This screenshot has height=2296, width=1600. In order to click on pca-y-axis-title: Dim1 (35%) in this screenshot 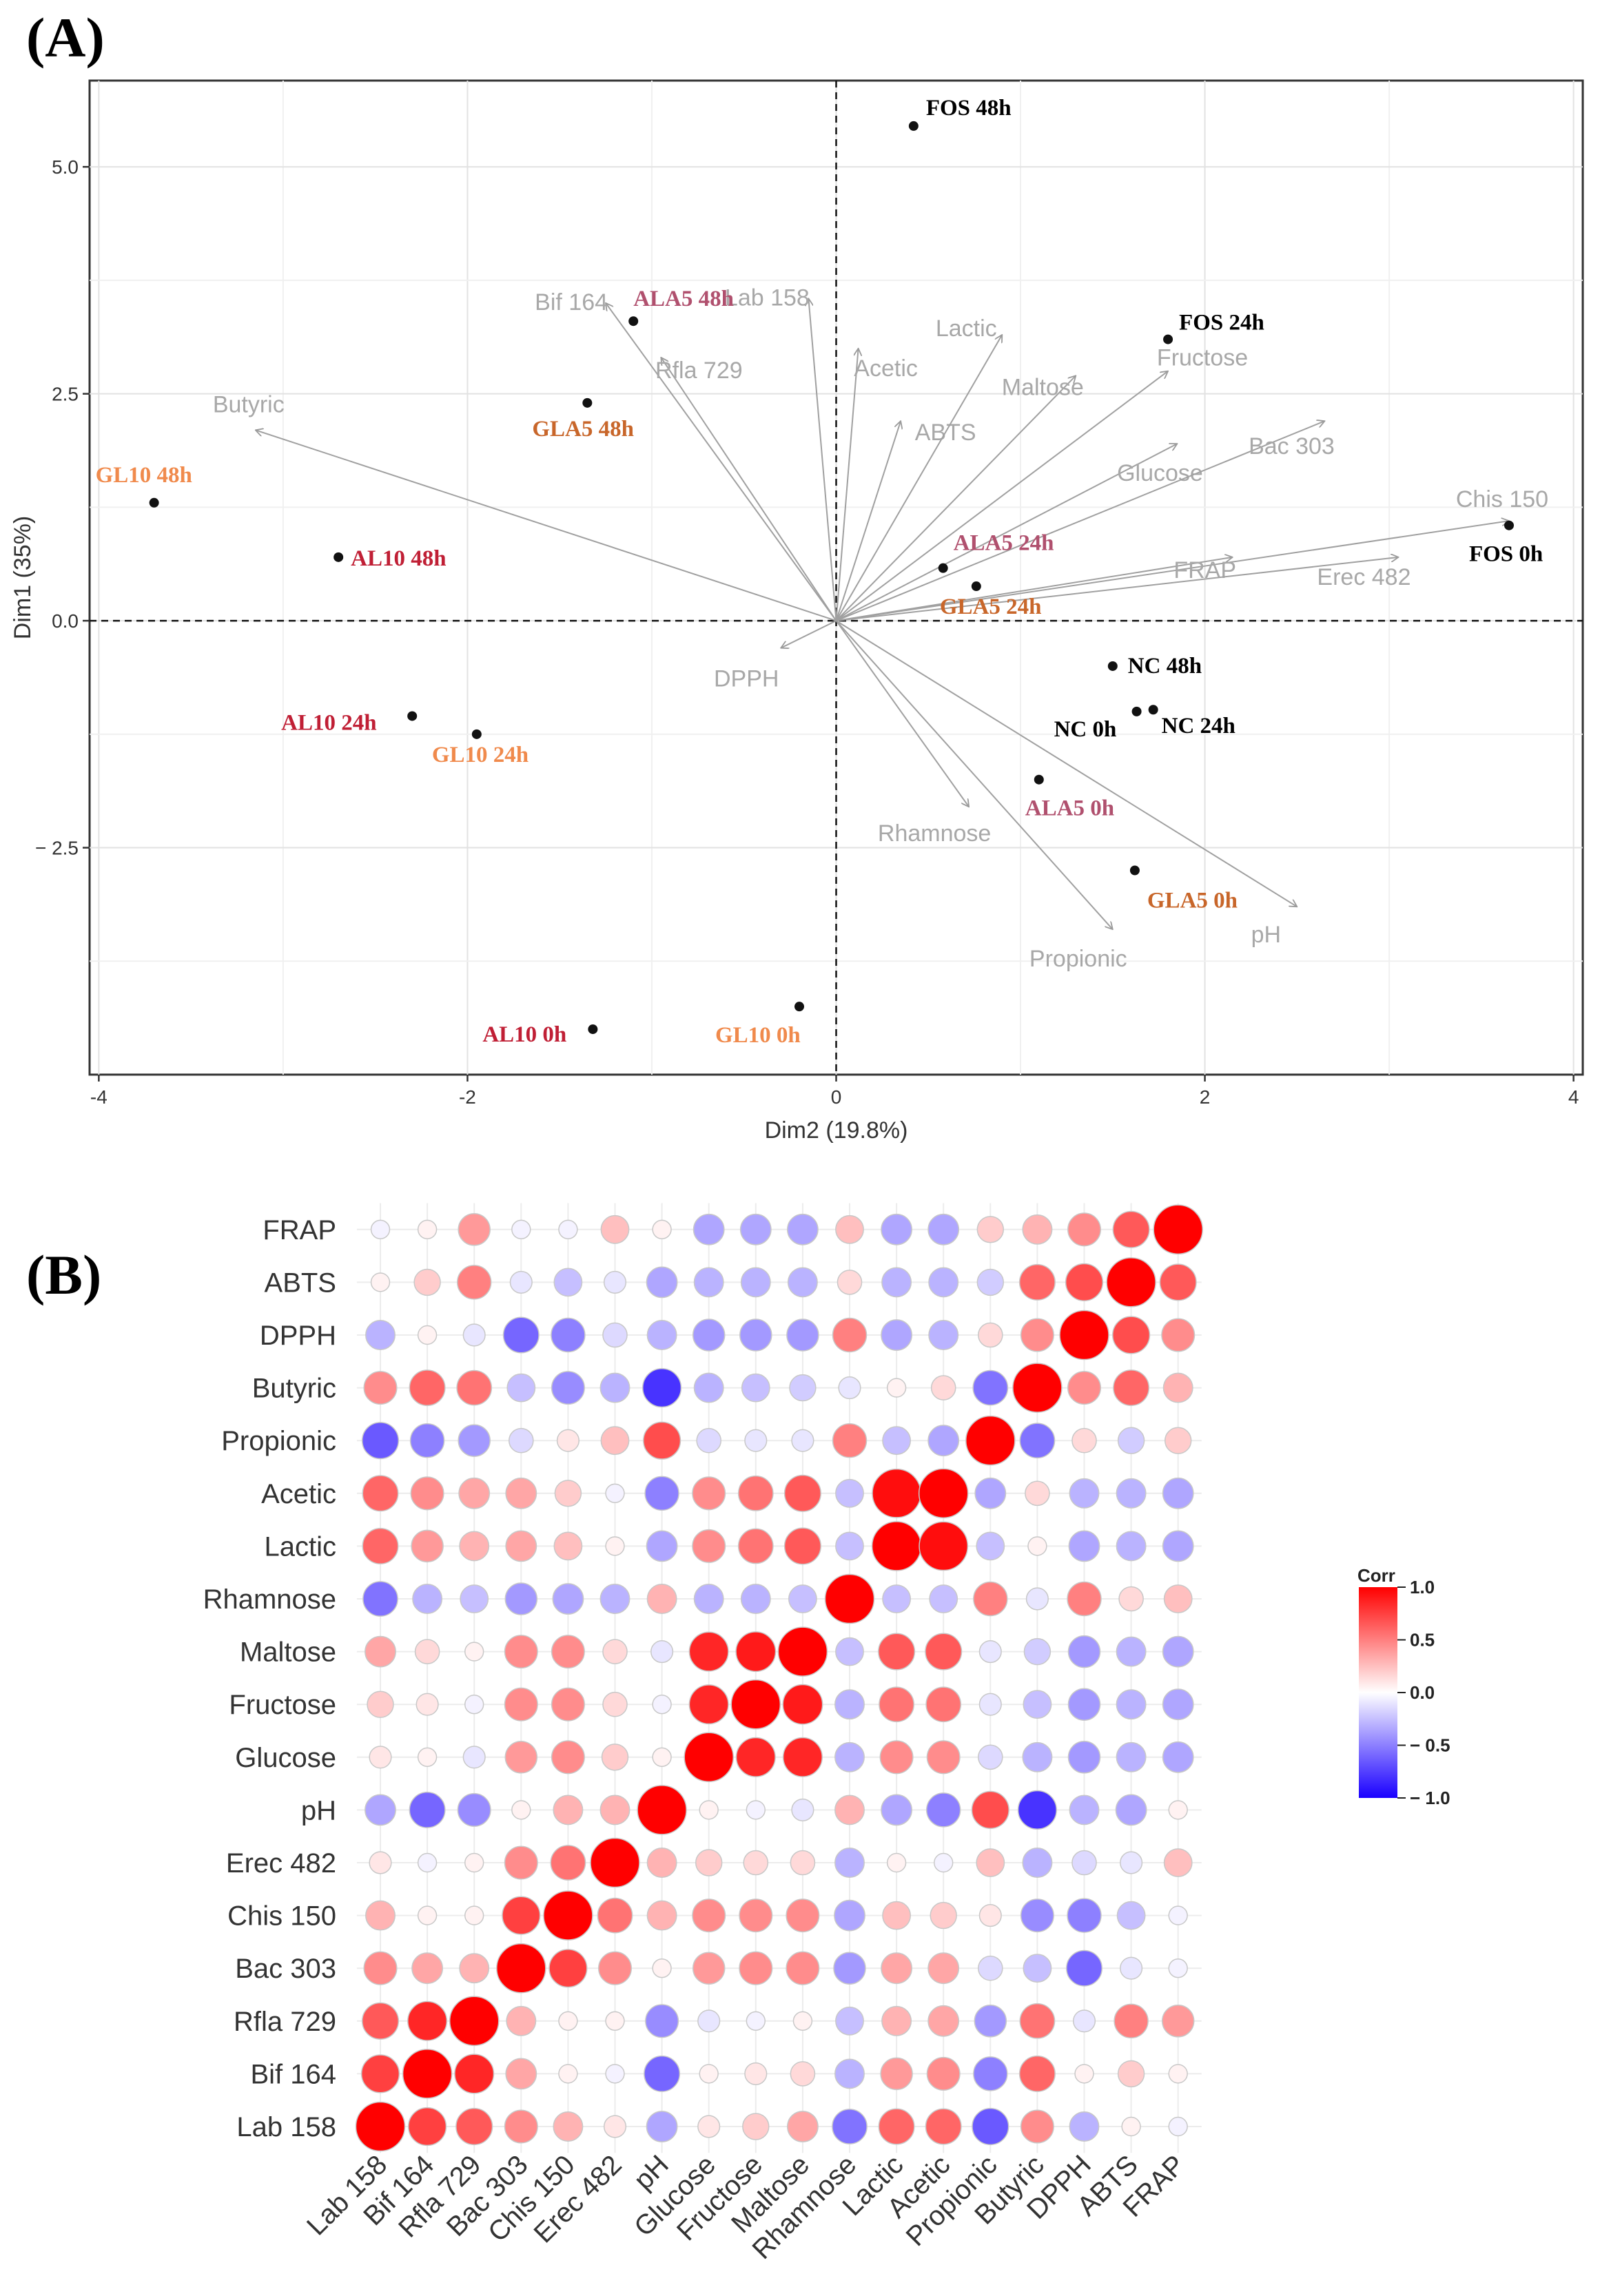, I will do `click(23, 577)`.